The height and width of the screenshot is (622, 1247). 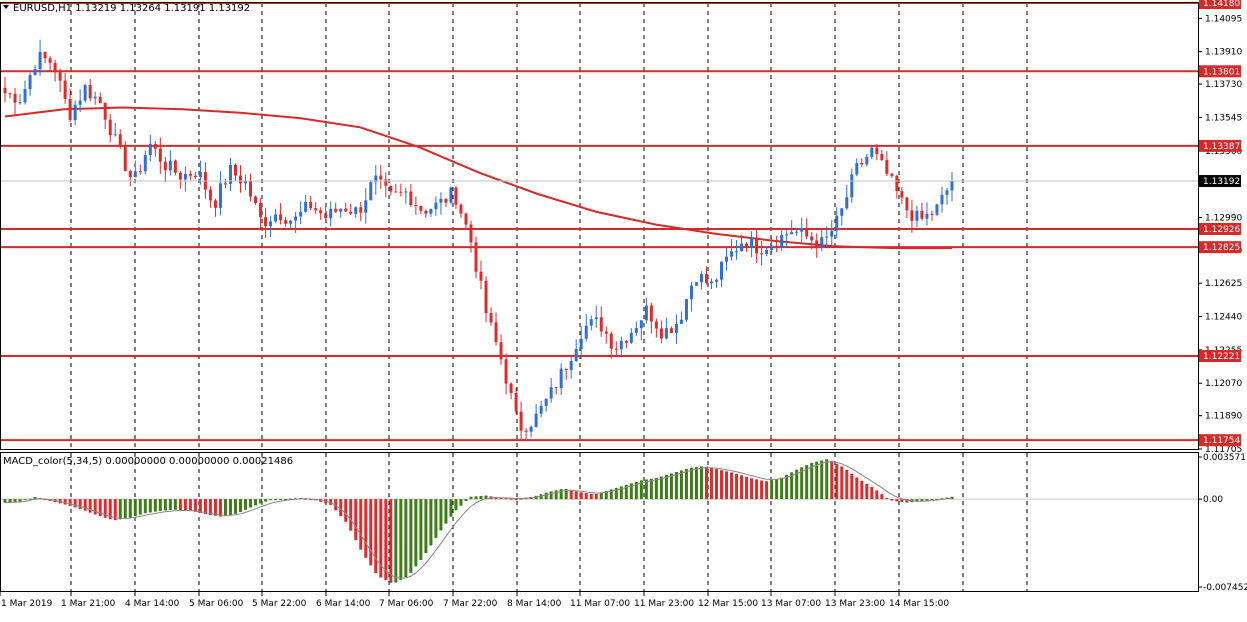 What do you see at coordinates (152, 604) in the screenshot?
I see `x-tick-label: 4 Mar 14:00` at bounding box center [152, 604].